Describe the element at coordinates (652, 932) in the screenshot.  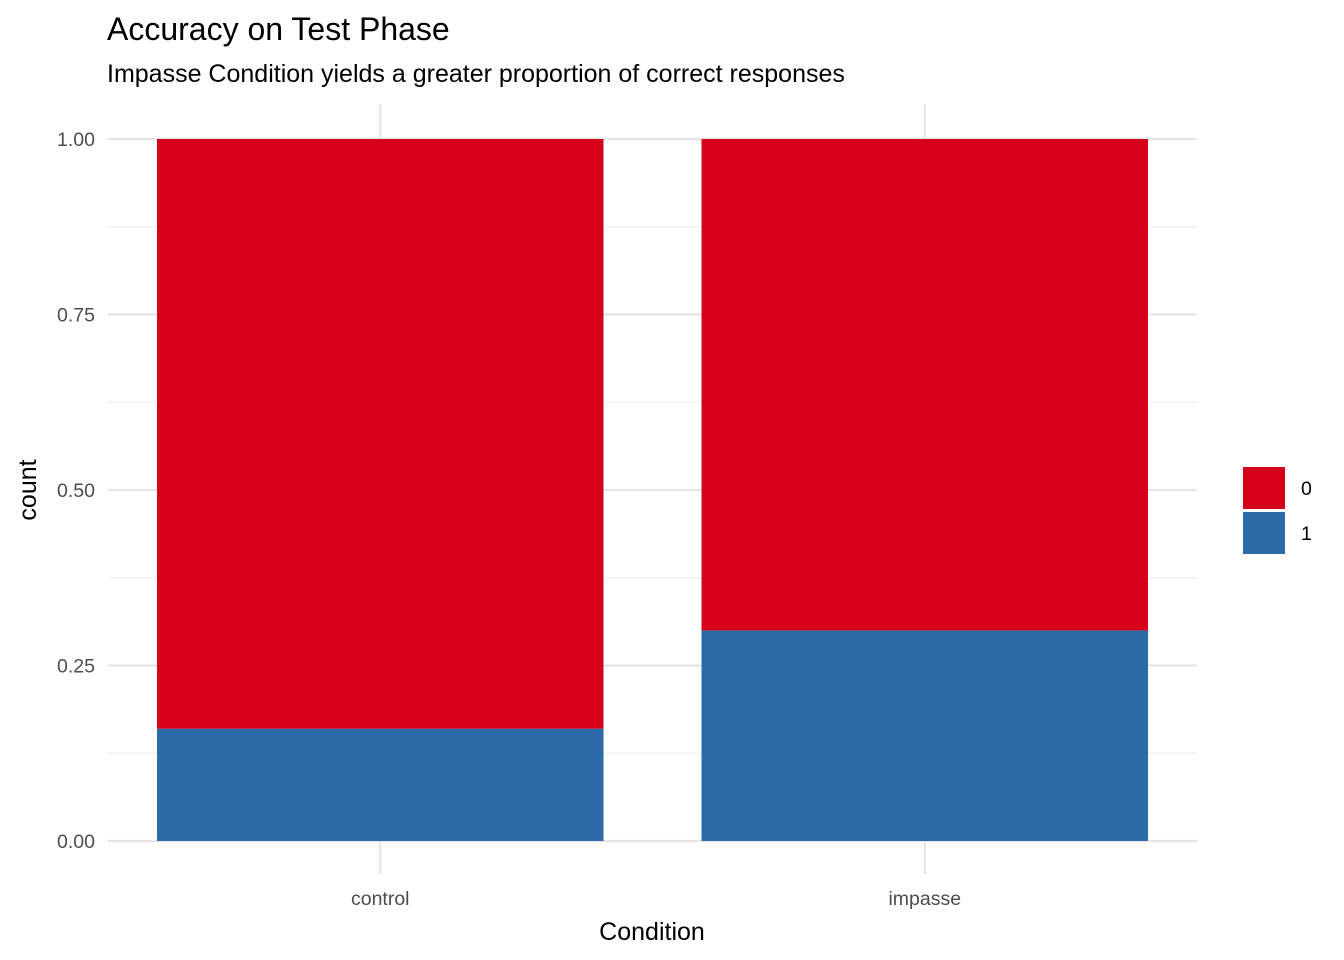
I see `x-axis-title: Condition` at that location.